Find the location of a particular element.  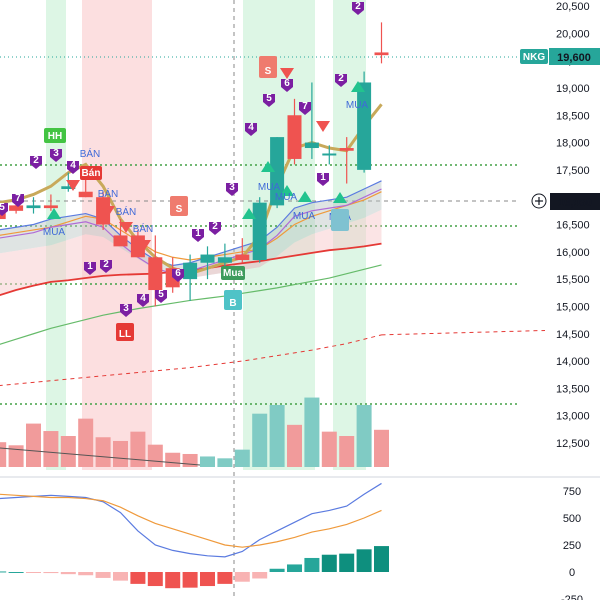

wave-marker-label: 5 is located at coordinates (2, 207).